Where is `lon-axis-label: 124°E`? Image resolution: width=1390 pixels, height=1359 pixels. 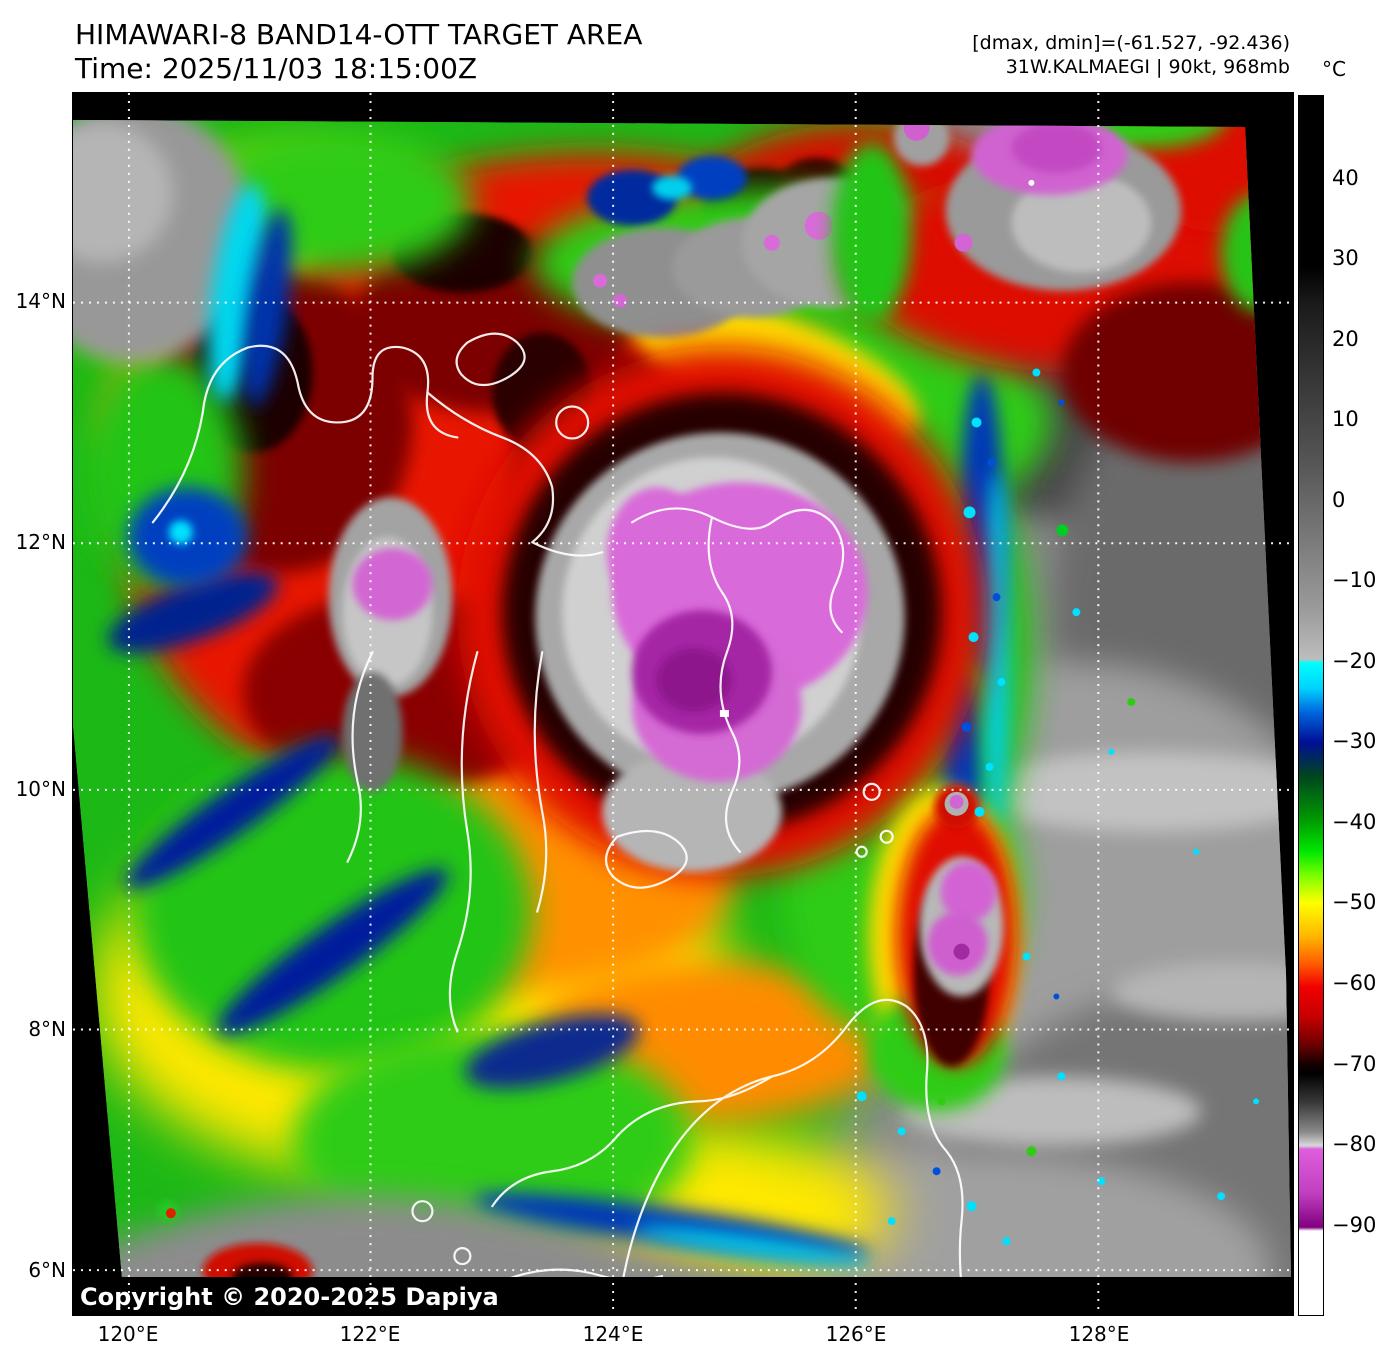
lon-axis-label: 124°E is located at coordinates (613, 1334).